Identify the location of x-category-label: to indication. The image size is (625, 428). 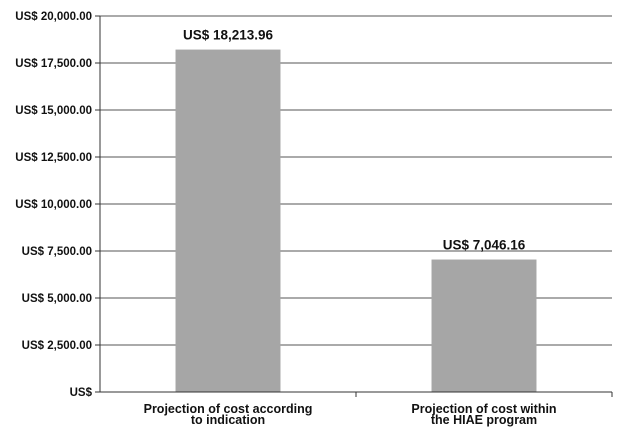
(228, 420).